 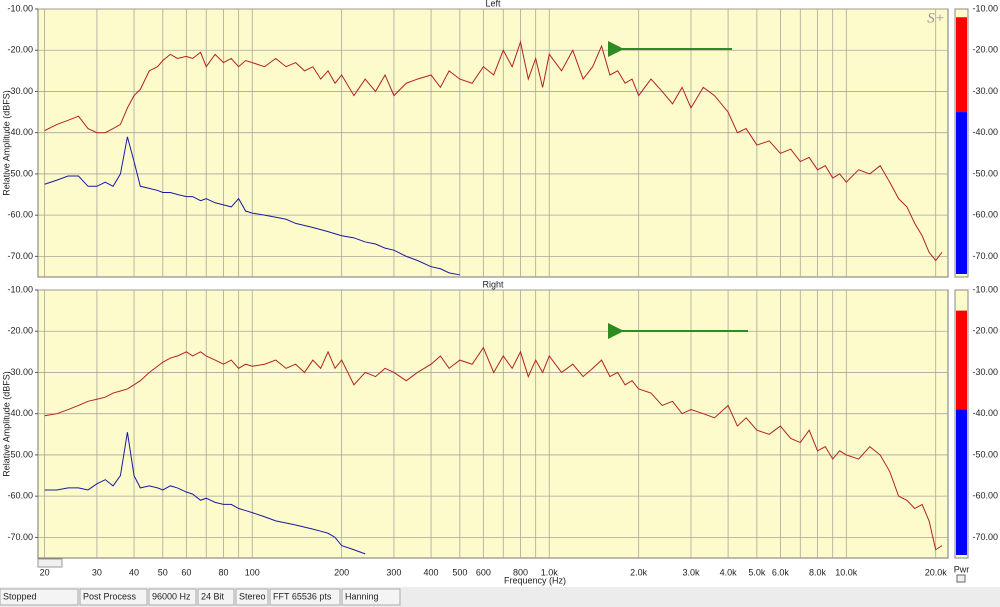 I want to click on x-tick-label: 4.0k, so click(x=729, y=572).